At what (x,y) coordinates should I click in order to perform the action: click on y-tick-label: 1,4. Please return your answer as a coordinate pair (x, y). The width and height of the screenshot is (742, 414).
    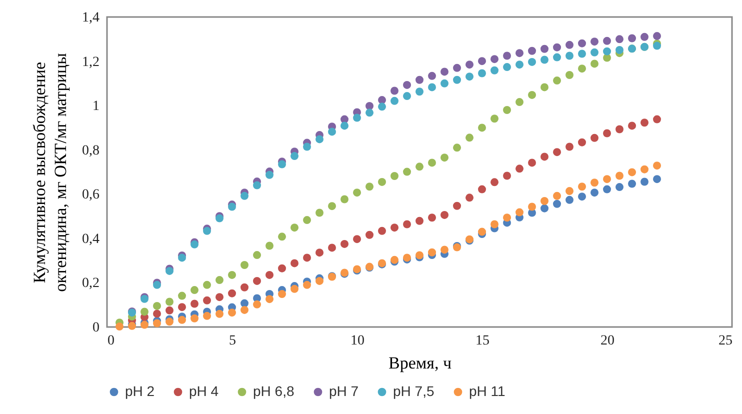
    Looking at the image, I should click on (91, 18).